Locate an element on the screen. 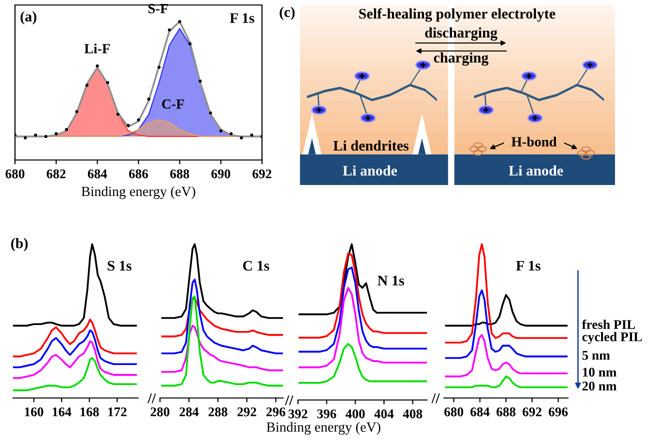 This screenshot has width=650, height=444. x-tick-label: 296 is located at coordinates (276, 411).